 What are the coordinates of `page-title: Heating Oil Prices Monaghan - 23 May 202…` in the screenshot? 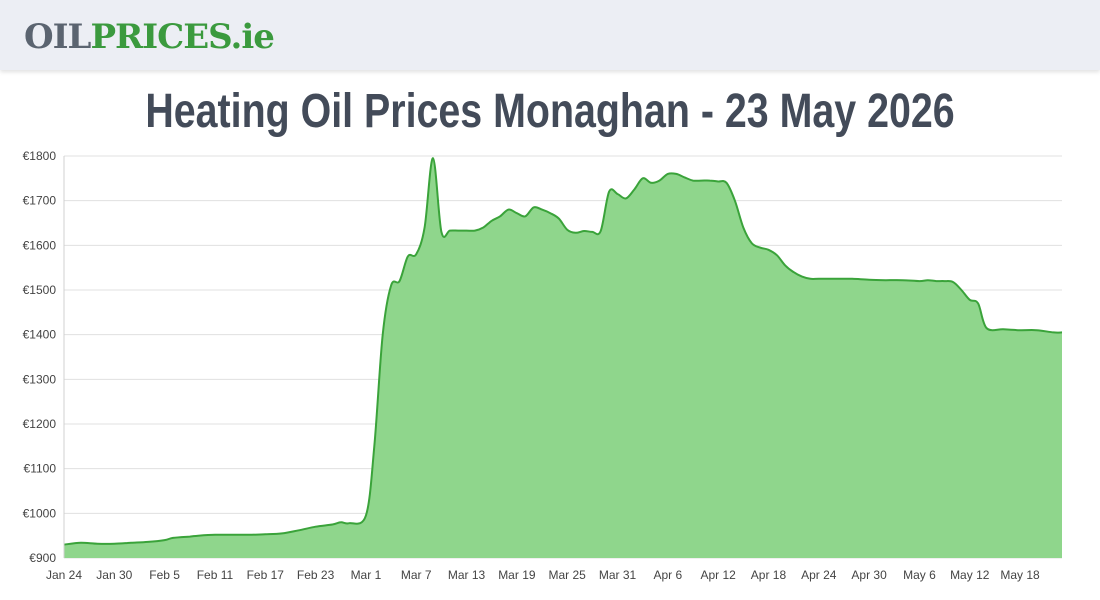 It's located at (550, 111).